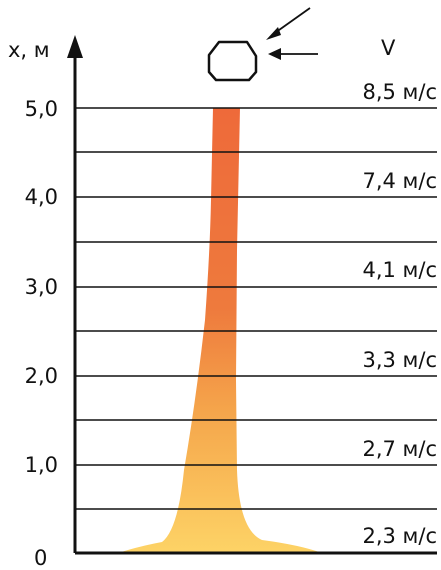 This screenshot has width=441, height=570. What do you see at coordinates (399, 360) in the screenshot?
I see `velocity-label-4: 3,3 м/с` at bounding box center [399, 360].